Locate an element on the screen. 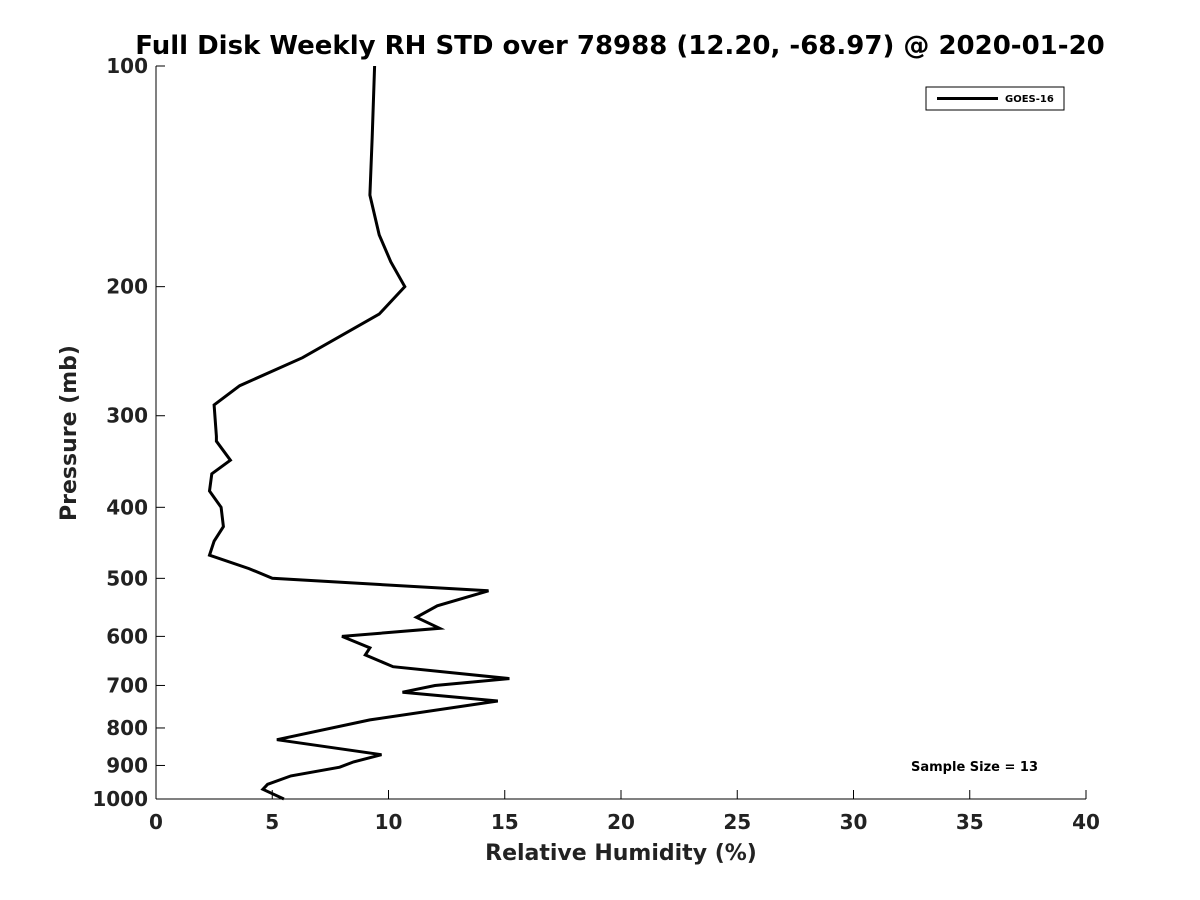 This screenshot has width=1200, height=900. sample-size-annotation: Sample Size = 13 is located at coordinates (974, 767).